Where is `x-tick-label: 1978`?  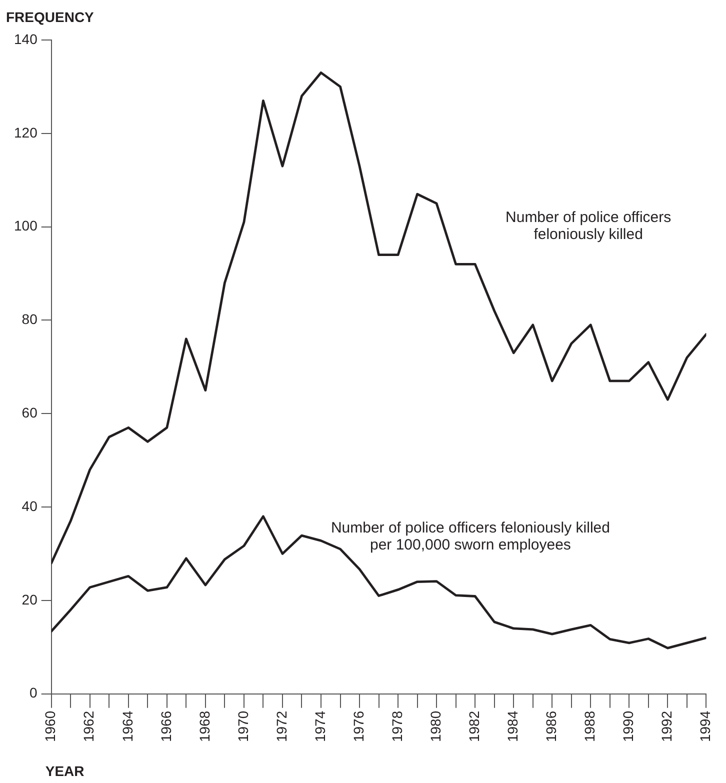 x-tick-label: 1978 is located at coordinates (396, 726).